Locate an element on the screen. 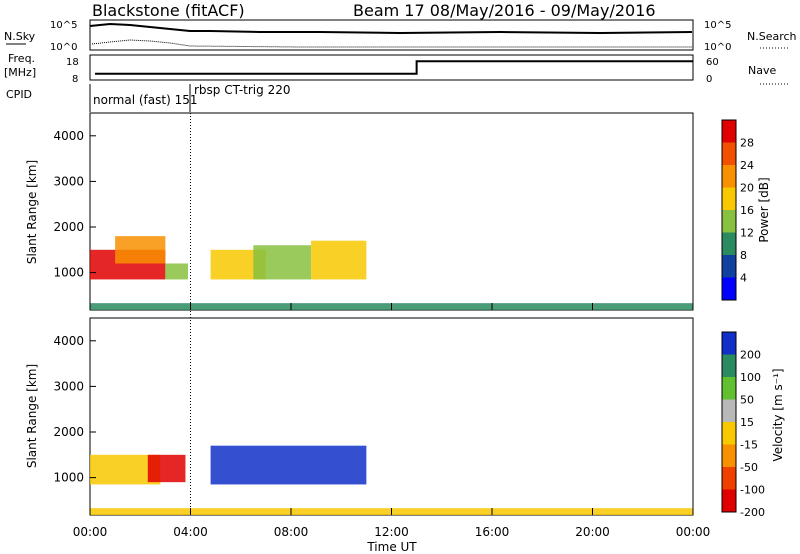  nsky-tick-low: 10^0 is located at coordinates (63, 47).